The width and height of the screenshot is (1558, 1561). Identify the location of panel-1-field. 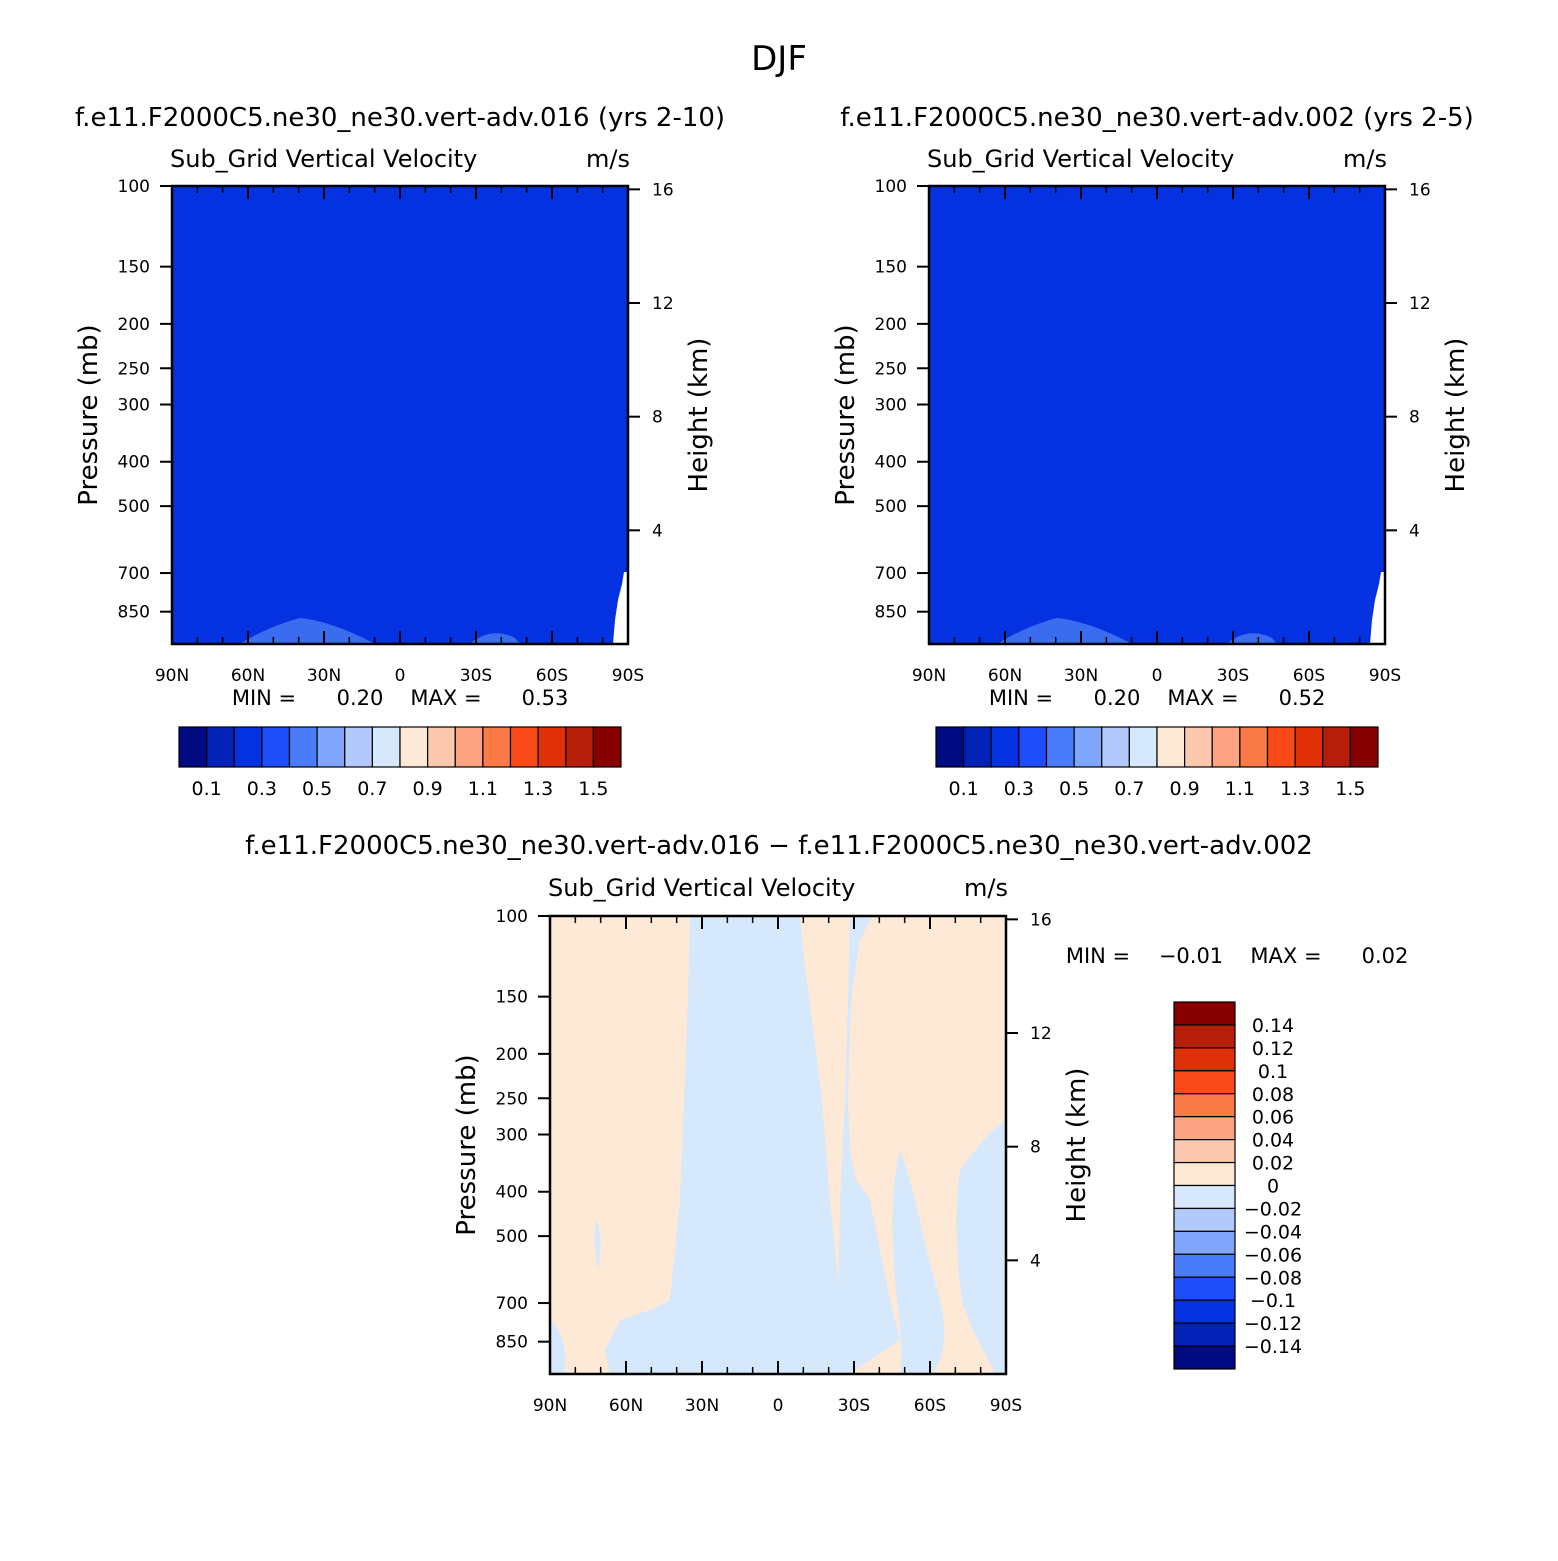
(400, 415).